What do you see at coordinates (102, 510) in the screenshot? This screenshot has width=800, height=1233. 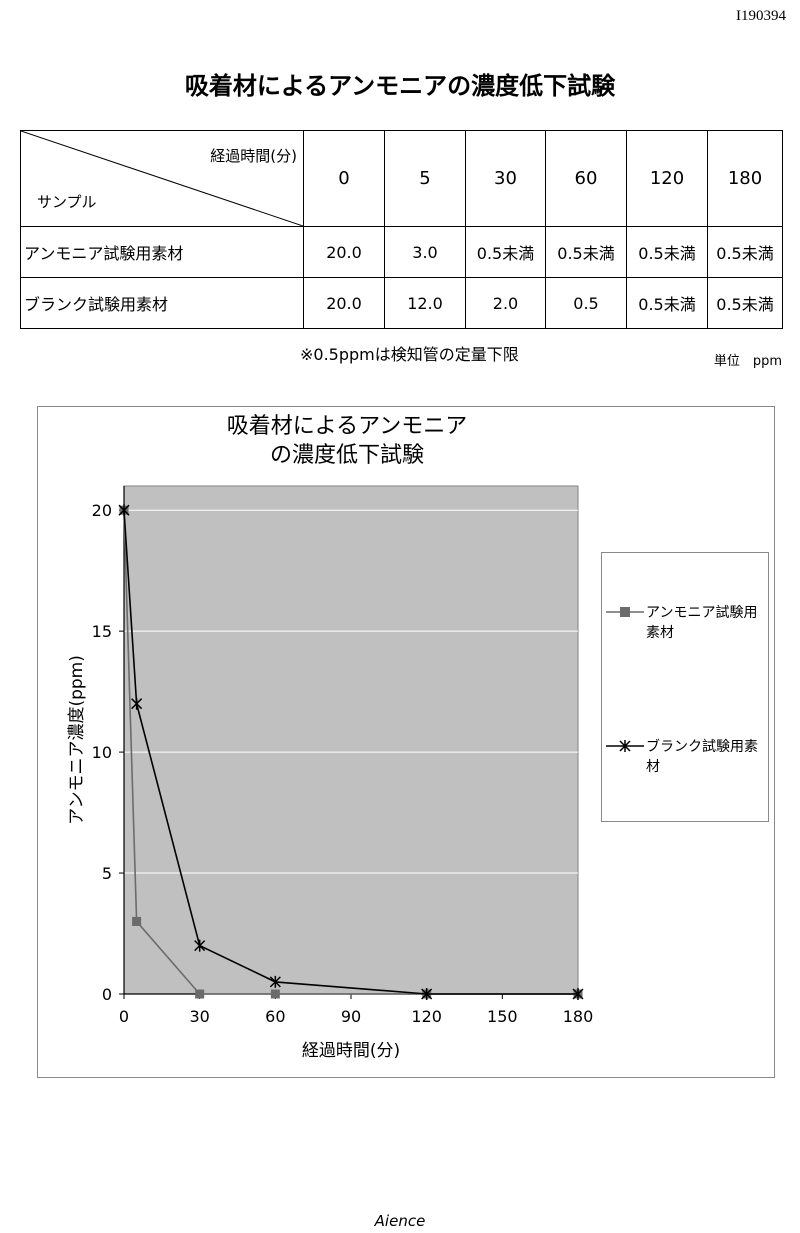 I see `y-tick-label: 20` at bounding box center [102, 510].